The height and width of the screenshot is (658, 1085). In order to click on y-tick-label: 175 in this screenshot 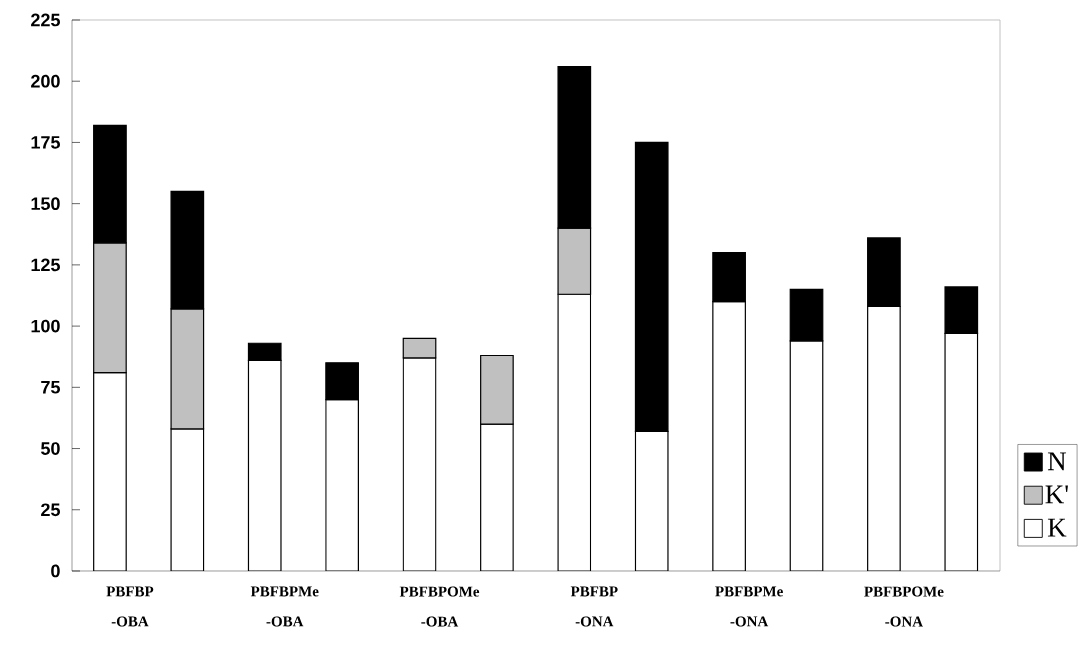, I will do `click(45, 142)`.